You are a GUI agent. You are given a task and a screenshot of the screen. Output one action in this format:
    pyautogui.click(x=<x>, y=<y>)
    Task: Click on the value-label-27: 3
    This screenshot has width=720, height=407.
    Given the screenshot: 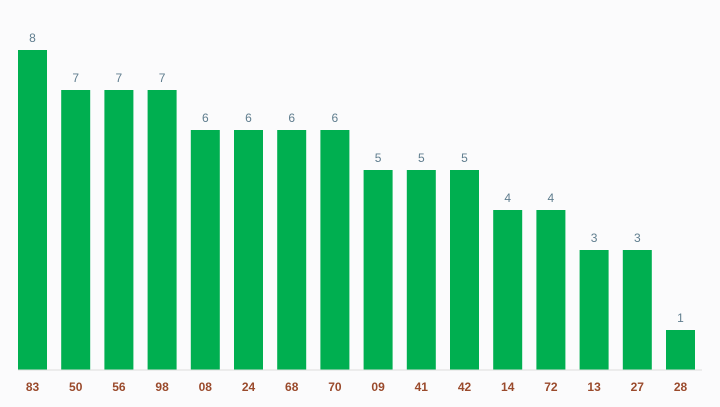 What is the action you would take?
    pyautogui.click(x=637, y=238)
    